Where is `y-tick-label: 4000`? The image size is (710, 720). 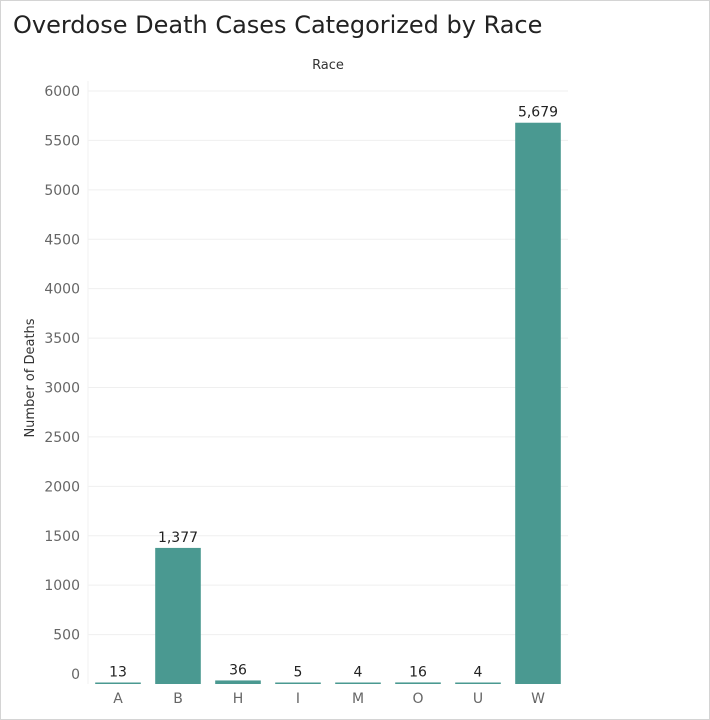
y-tick-label: 4000 is located at coordinates (62, 290).